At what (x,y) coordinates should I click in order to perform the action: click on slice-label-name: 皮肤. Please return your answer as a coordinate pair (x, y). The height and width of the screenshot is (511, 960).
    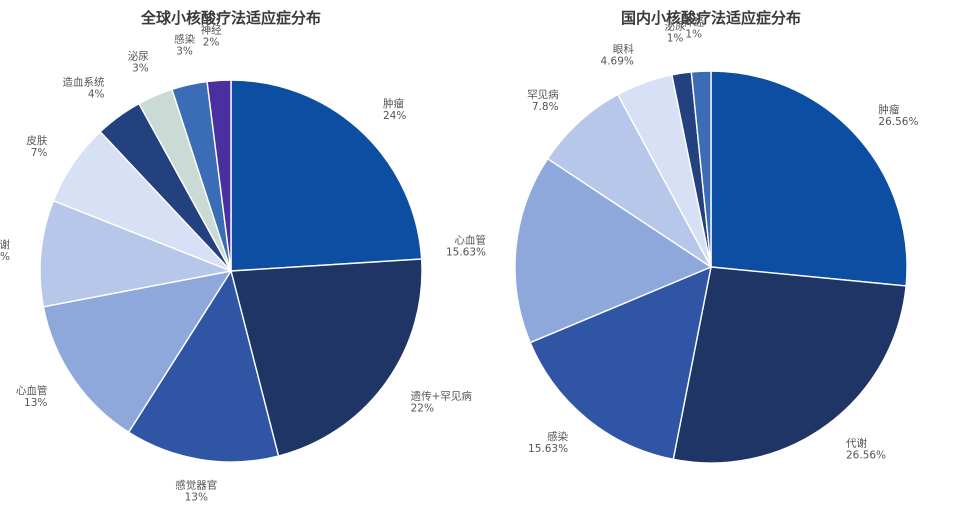
    Looking at the image, I should click on (36, 140).